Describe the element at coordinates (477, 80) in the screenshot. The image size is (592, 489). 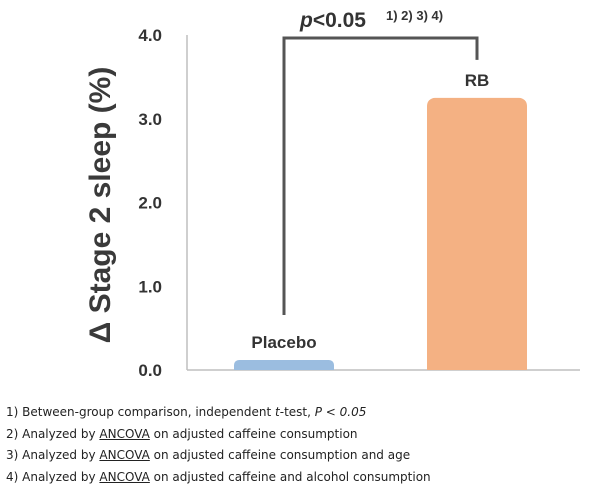
I see `bar-label-rb: RB` at that location.